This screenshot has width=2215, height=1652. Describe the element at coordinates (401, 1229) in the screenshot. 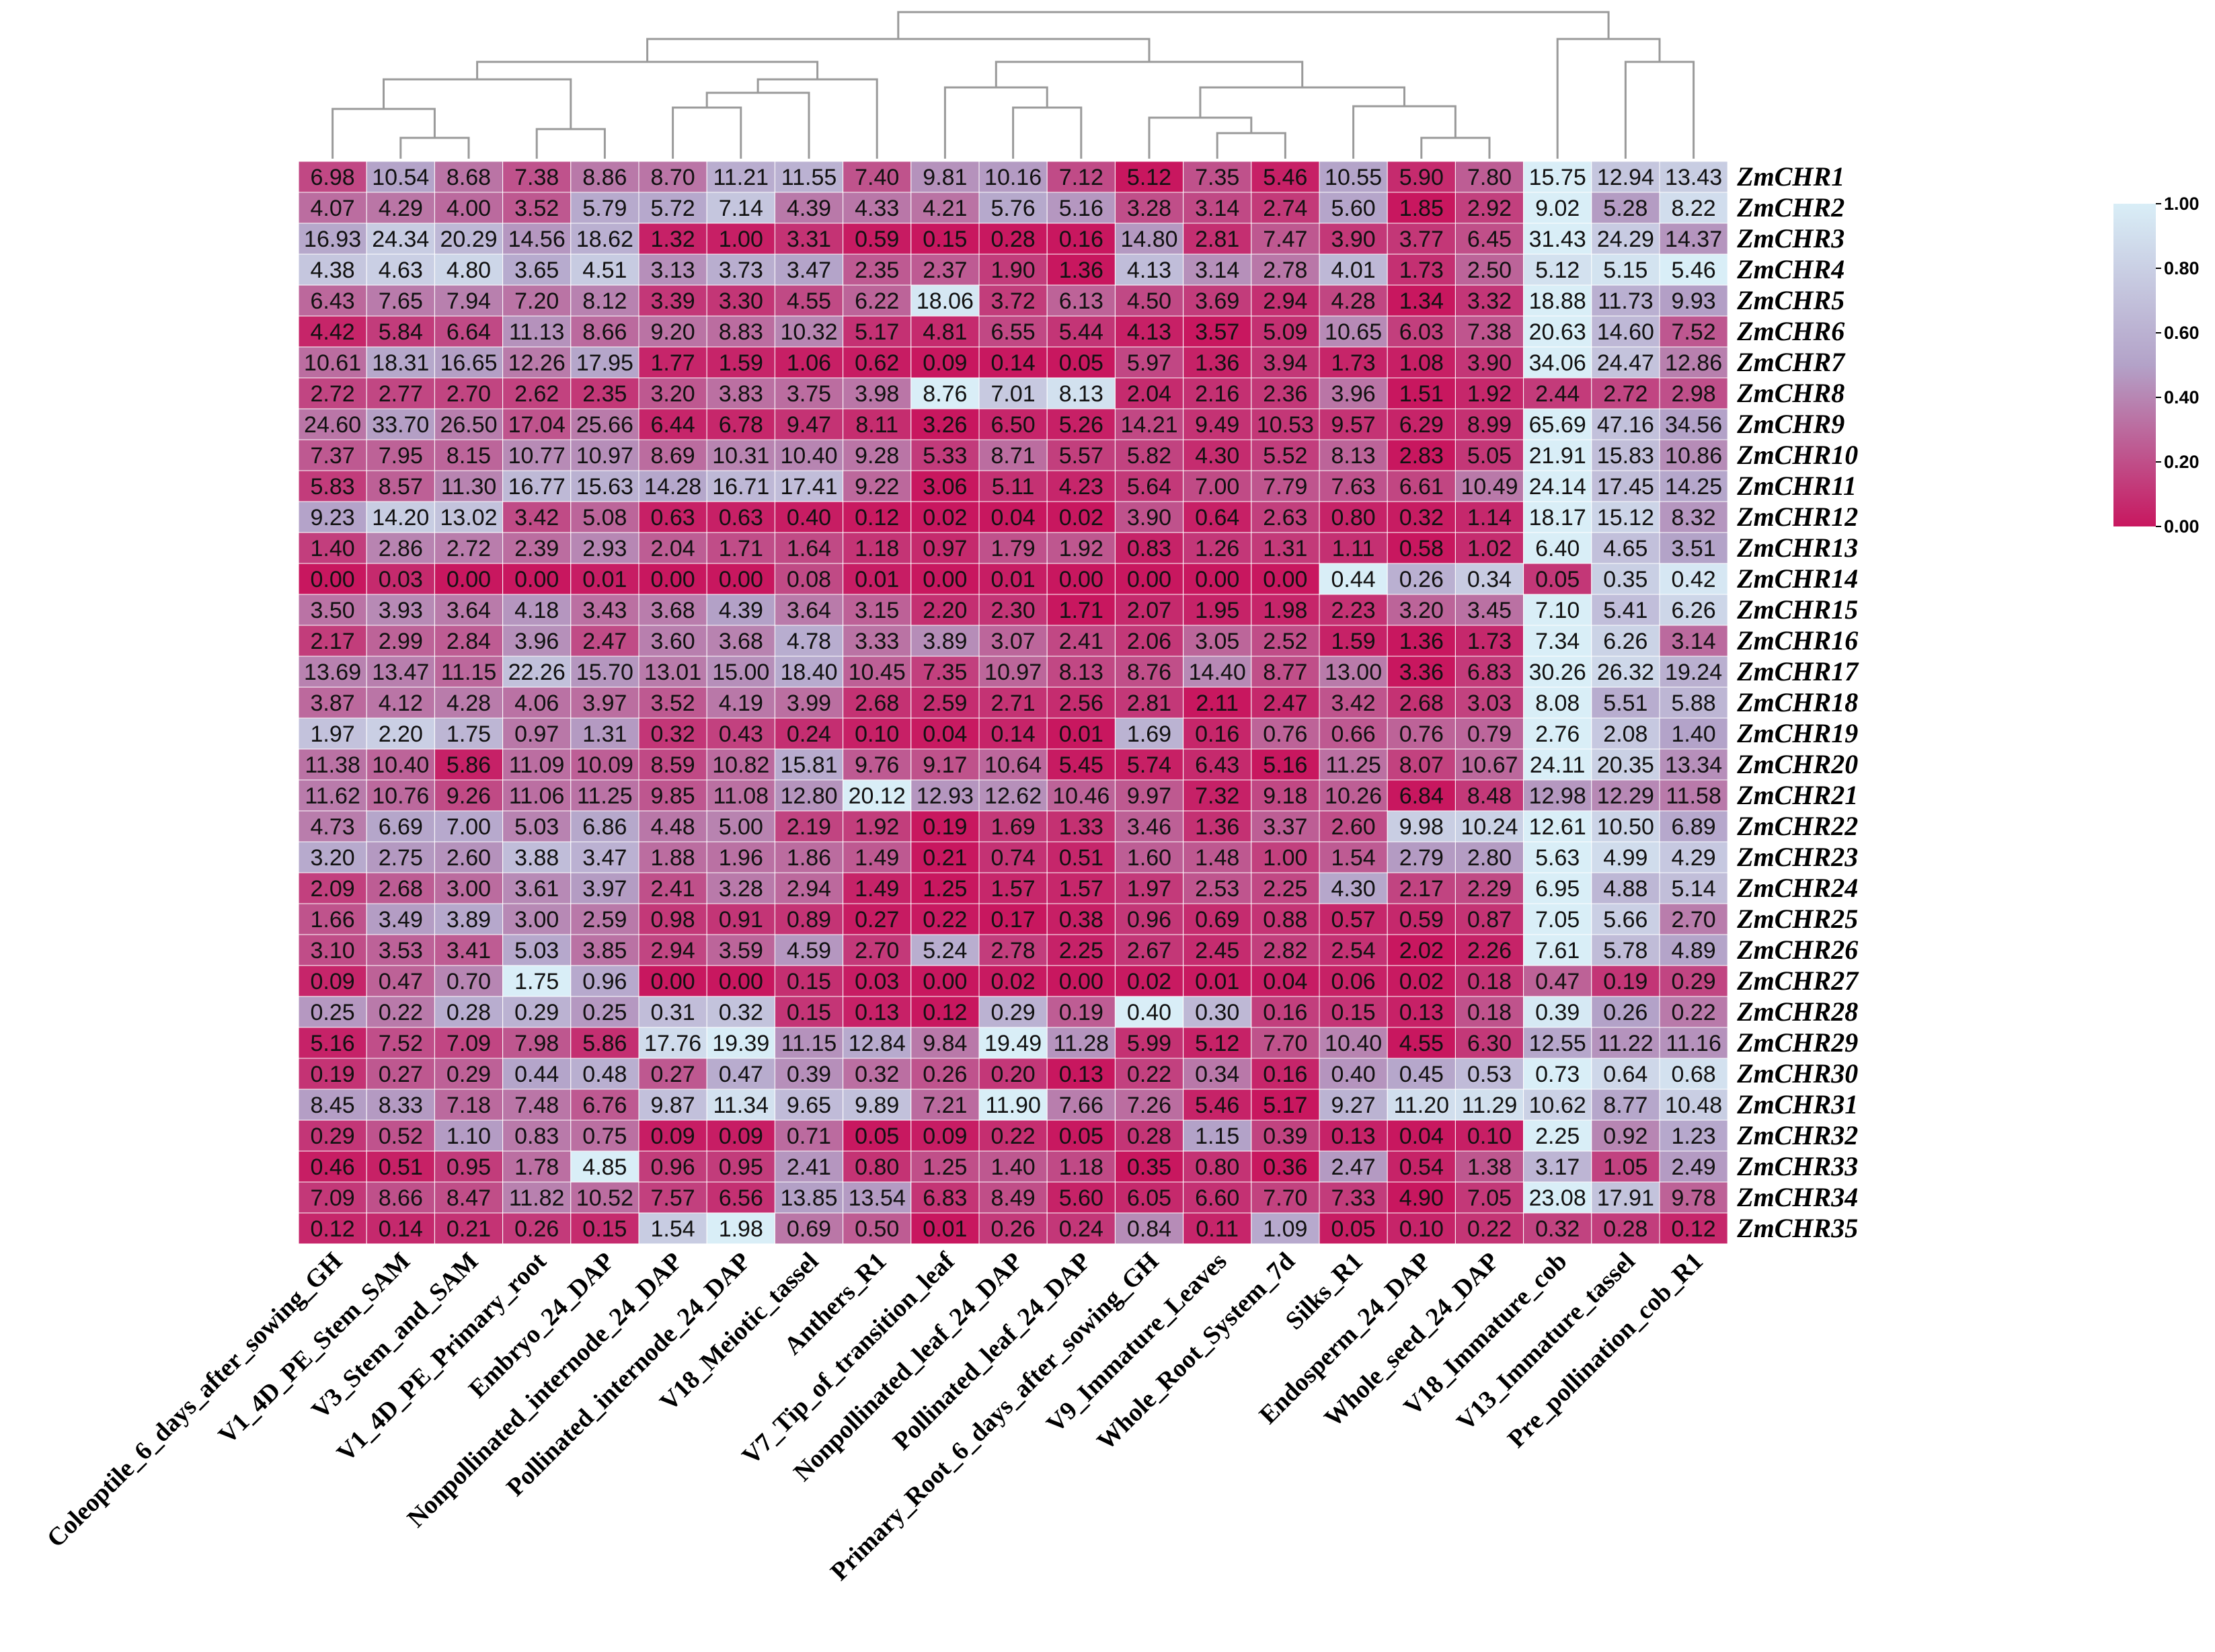

I see `cell-value-label: 0.14` at that location.